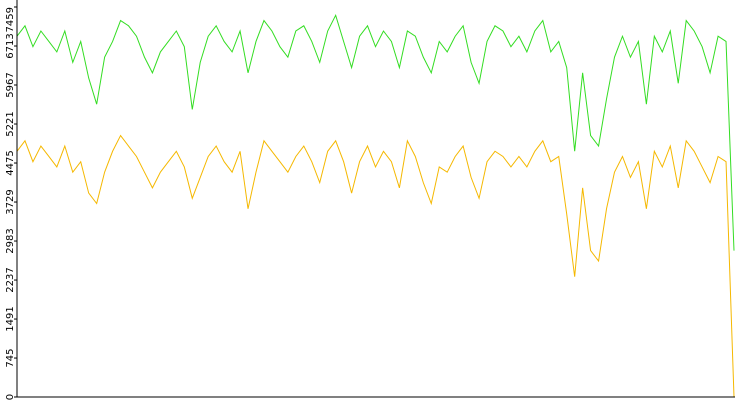  What do you see at coordinates (10, 318) in the screenshot?
I see `y-tick-label: 1491` at bounding box center [10, 318].